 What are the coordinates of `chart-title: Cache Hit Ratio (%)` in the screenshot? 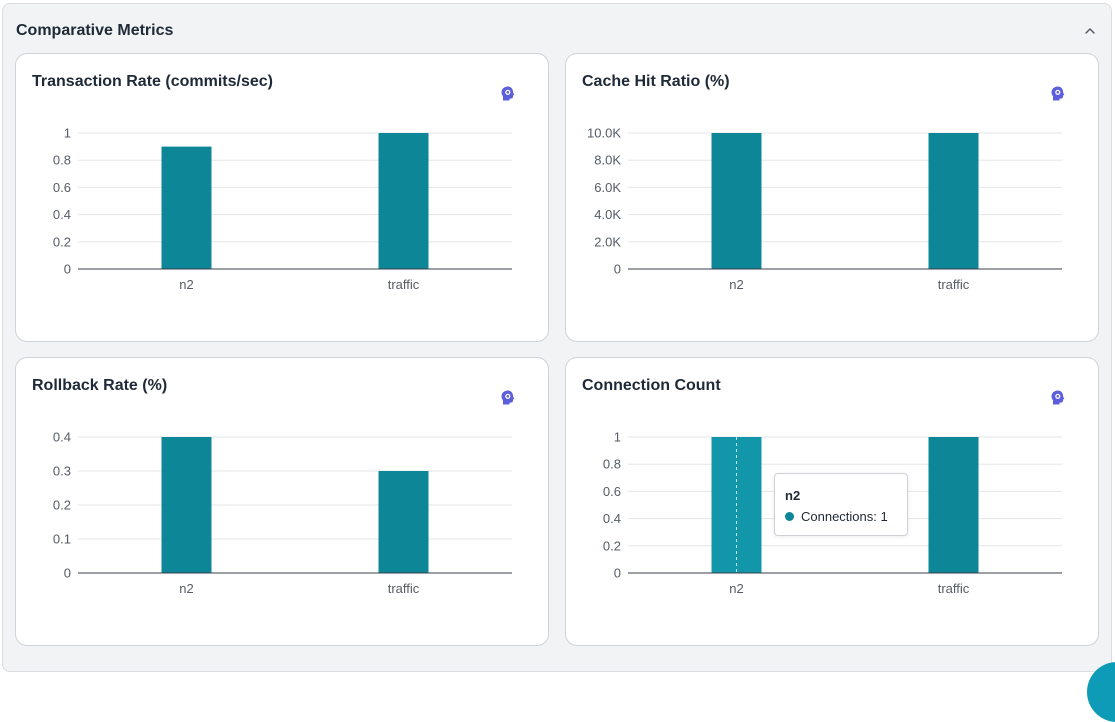 It's located at (656, 81).